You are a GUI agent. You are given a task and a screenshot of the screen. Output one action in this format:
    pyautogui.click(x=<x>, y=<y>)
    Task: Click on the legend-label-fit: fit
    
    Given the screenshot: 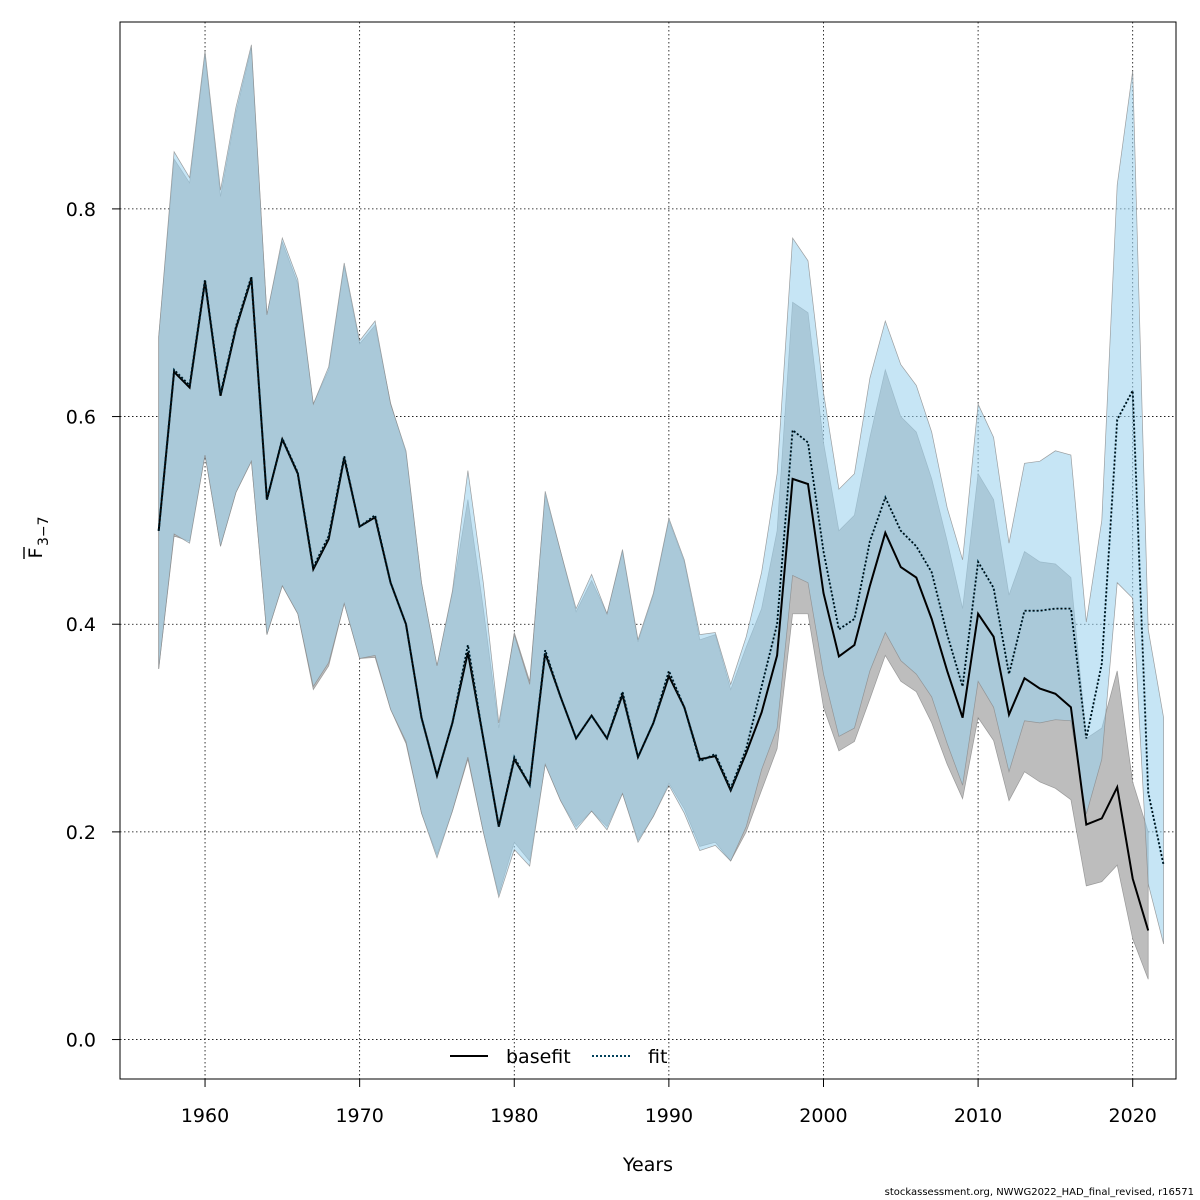 What is the action you would take?
    pyautogui.click(x=657, y=1057)
    